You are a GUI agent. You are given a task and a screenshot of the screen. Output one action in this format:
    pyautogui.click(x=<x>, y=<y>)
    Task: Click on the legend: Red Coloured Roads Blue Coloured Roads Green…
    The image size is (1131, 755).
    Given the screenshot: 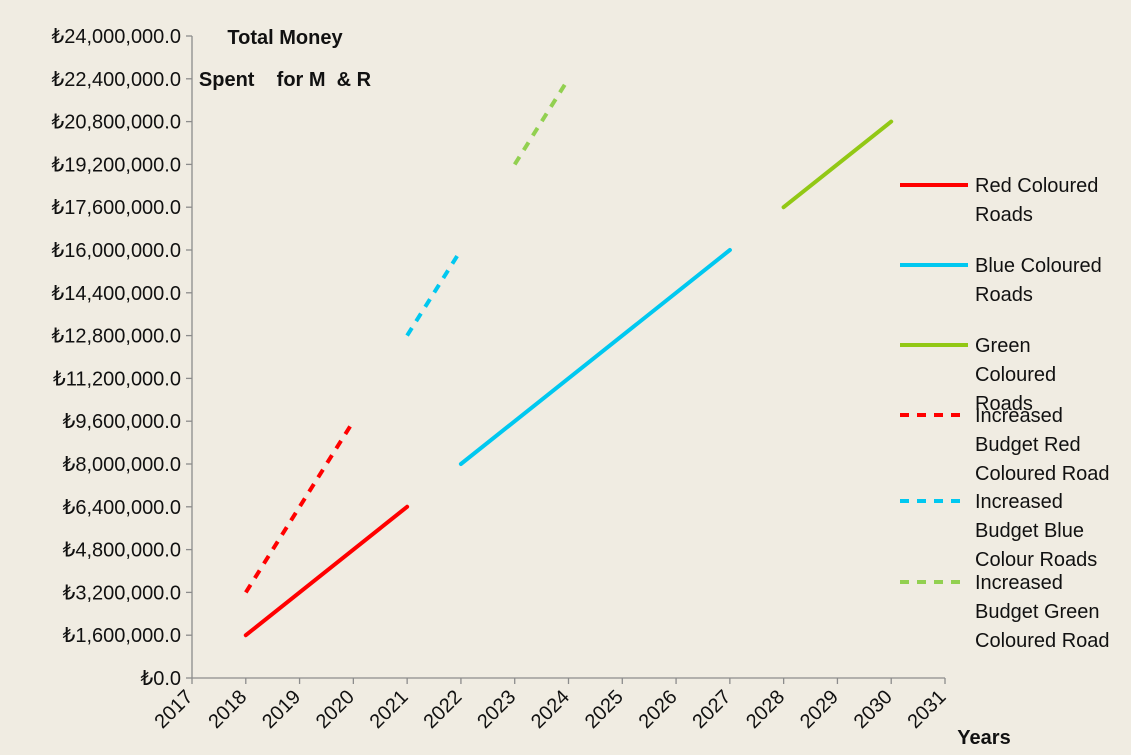 What is the action you would take?
    pyautogui.click(x=1005, y=413)
    